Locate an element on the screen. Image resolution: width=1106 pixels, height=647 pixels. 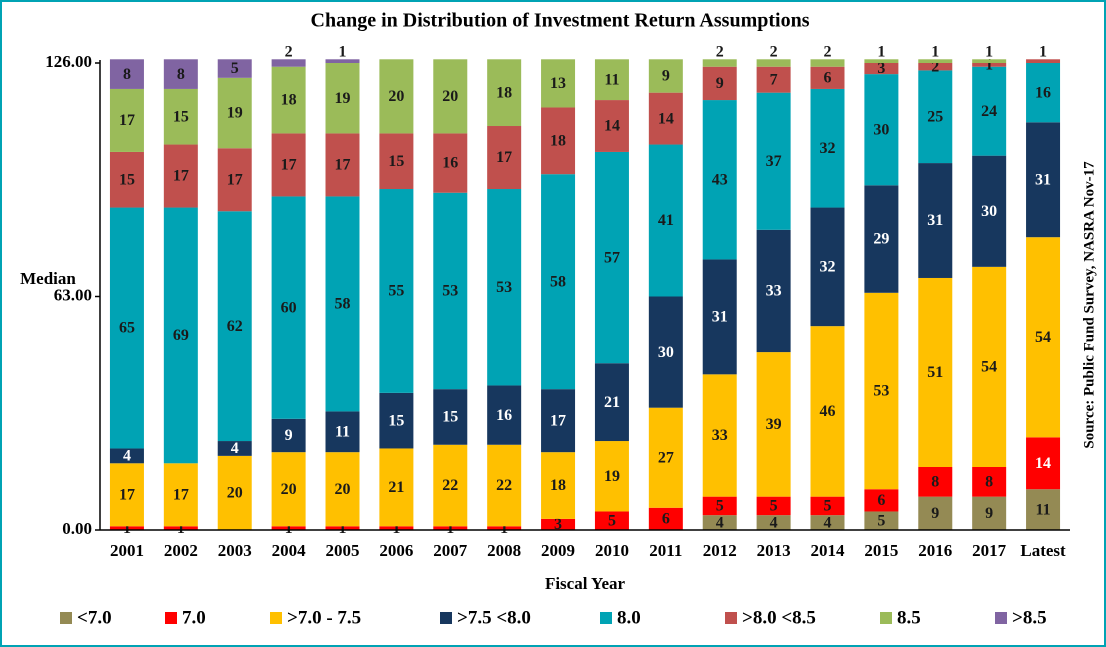
legend-label: 7.0 is located at coordinates (194, 617).